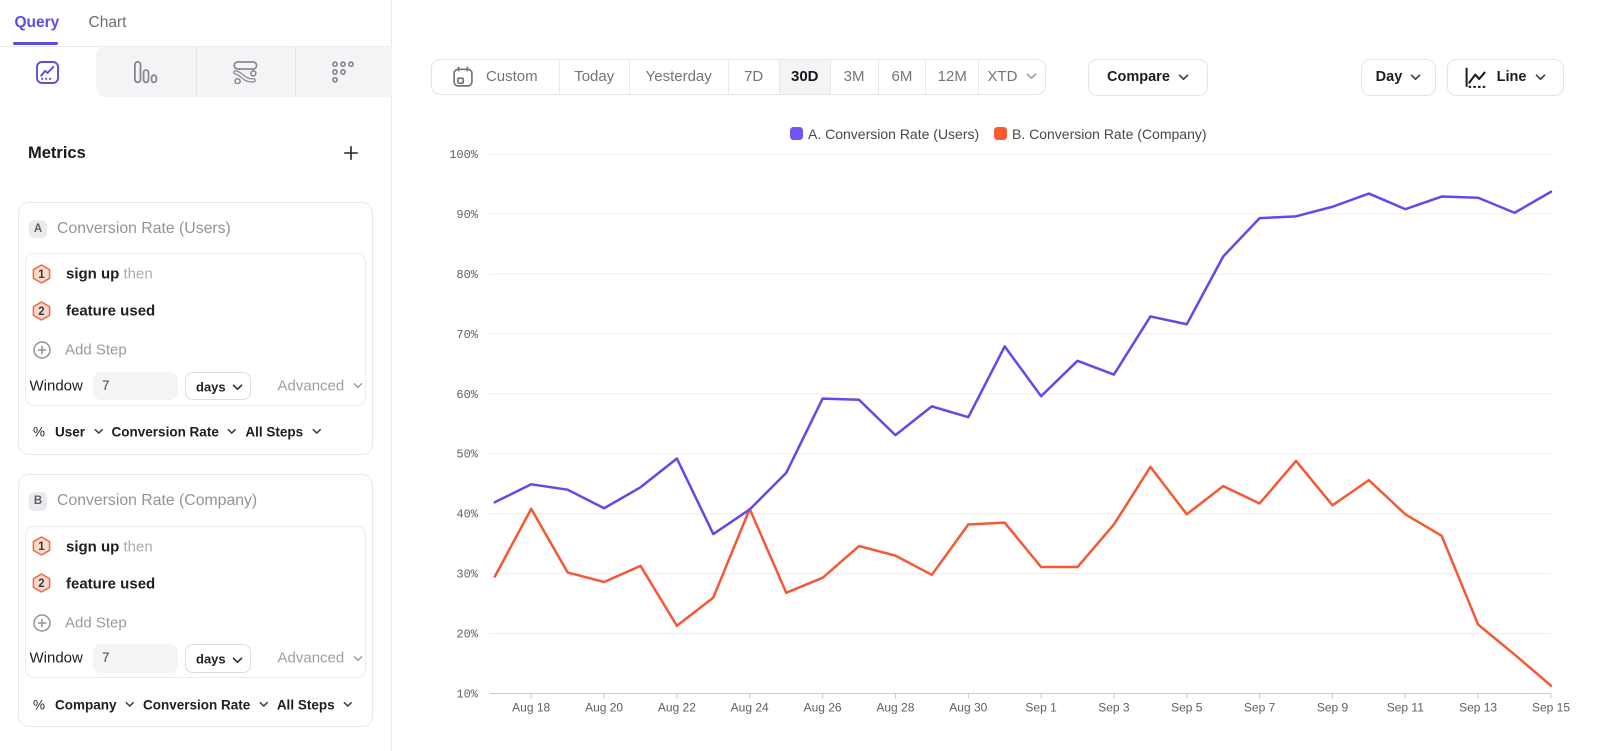 The image size is (1600, 751). What do you see at coordinates (968, 708) in the screenshot?
I see `svg-text: Aug 30` at bounding box center [968, 708].